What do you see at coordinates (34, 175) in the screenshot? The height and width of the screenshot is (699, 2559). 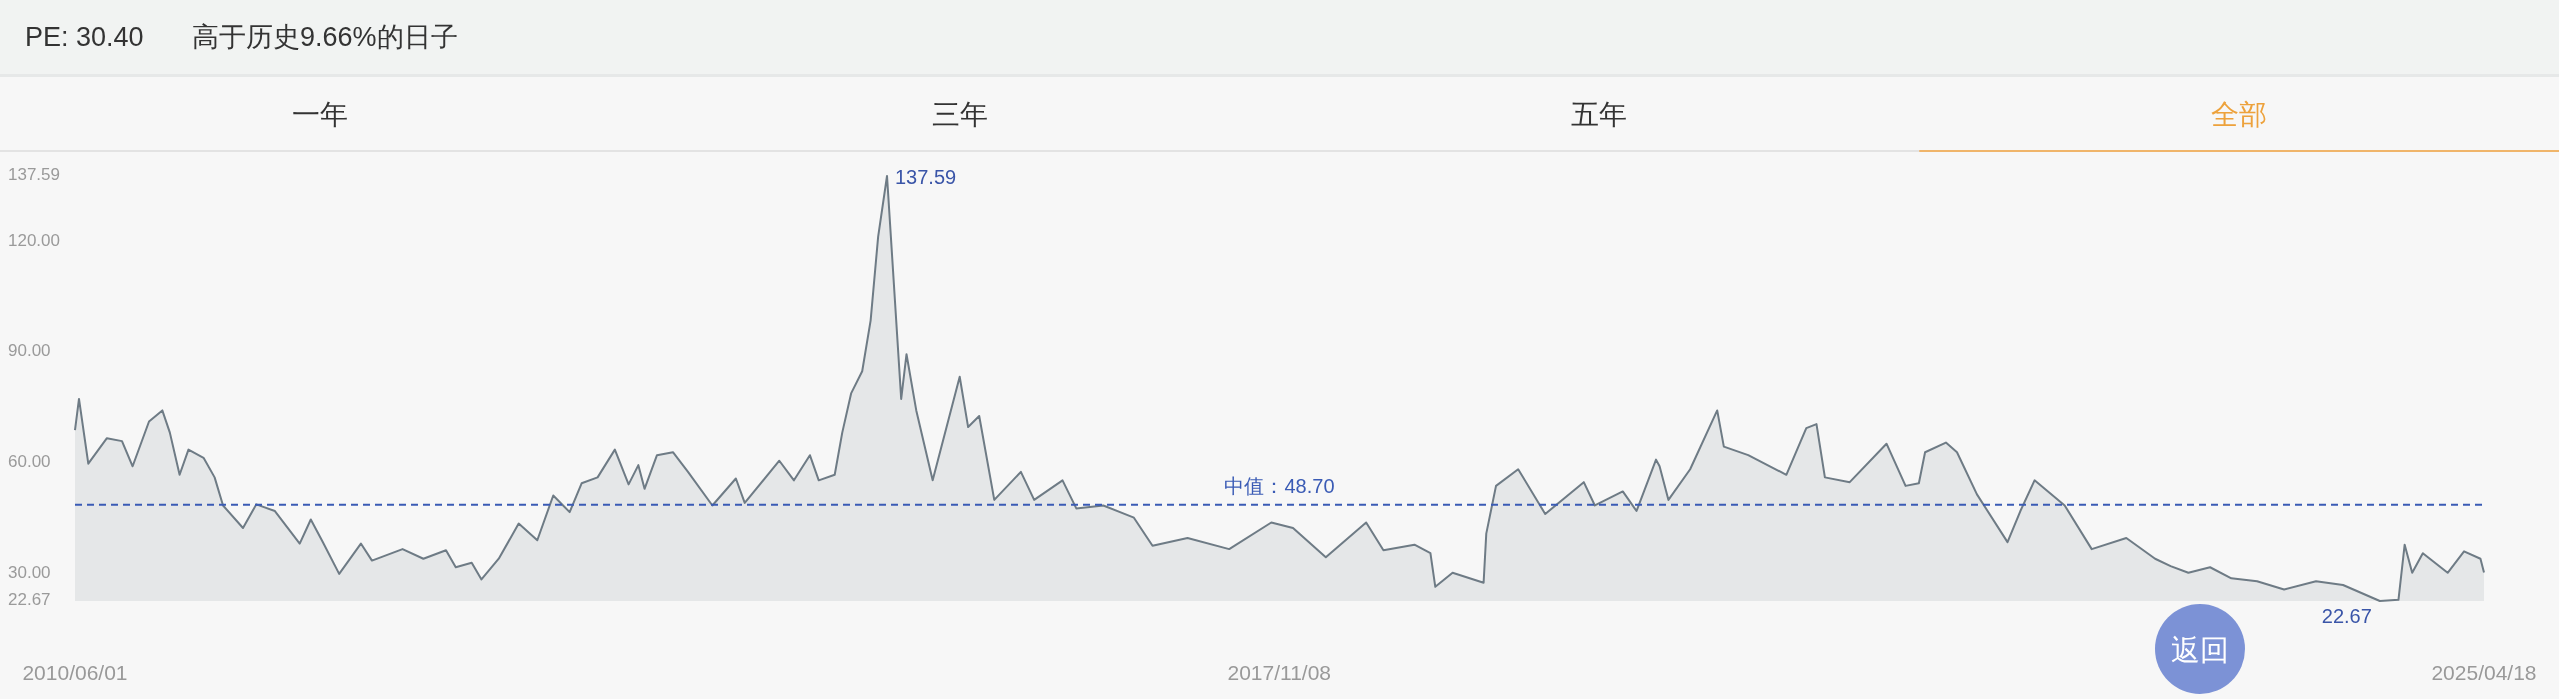 I see `y-tick-label: 137.59` at bounding box center [34, 175].